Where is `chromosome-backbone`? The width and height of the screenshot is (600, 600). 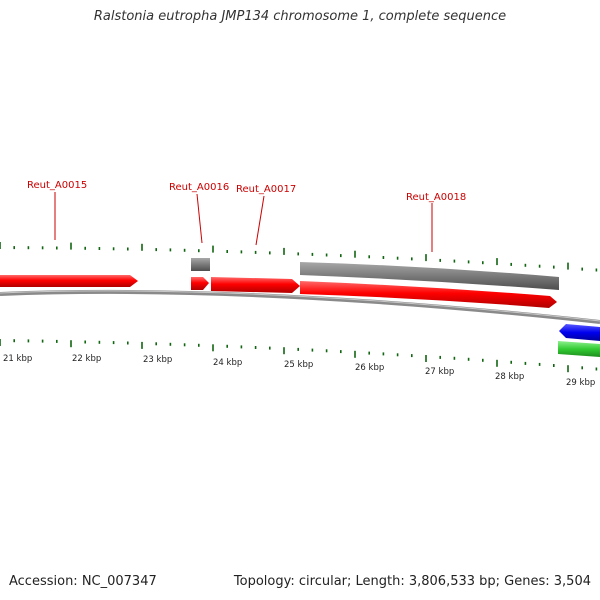
chromosome-backbone is located at coordinates (300, 306).